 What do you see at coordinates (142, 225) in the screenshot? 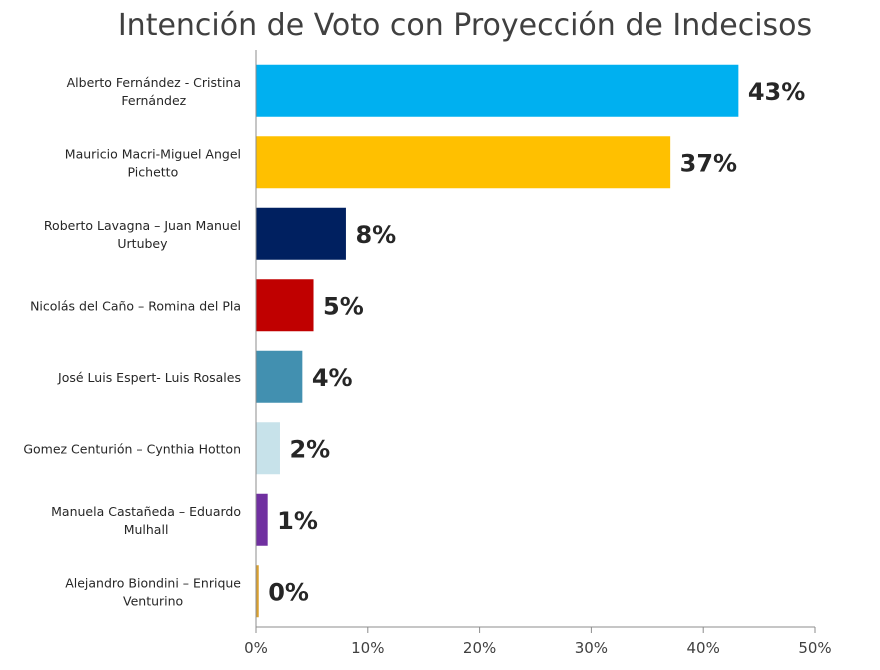
I see `category-label: Roberto Lavagna – Juan Manuel` at bounding box center [142, 225].